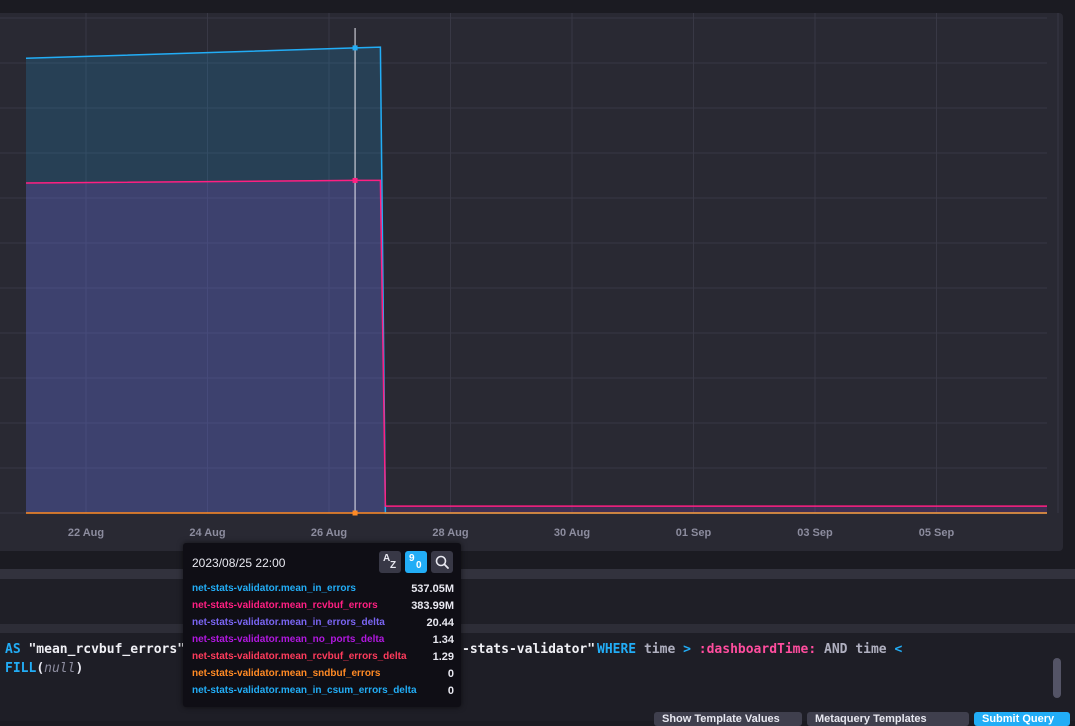 This screenshot has height=726, width=1075. I want to click on submit-query-button: Submit Query, so click(1022, 719).